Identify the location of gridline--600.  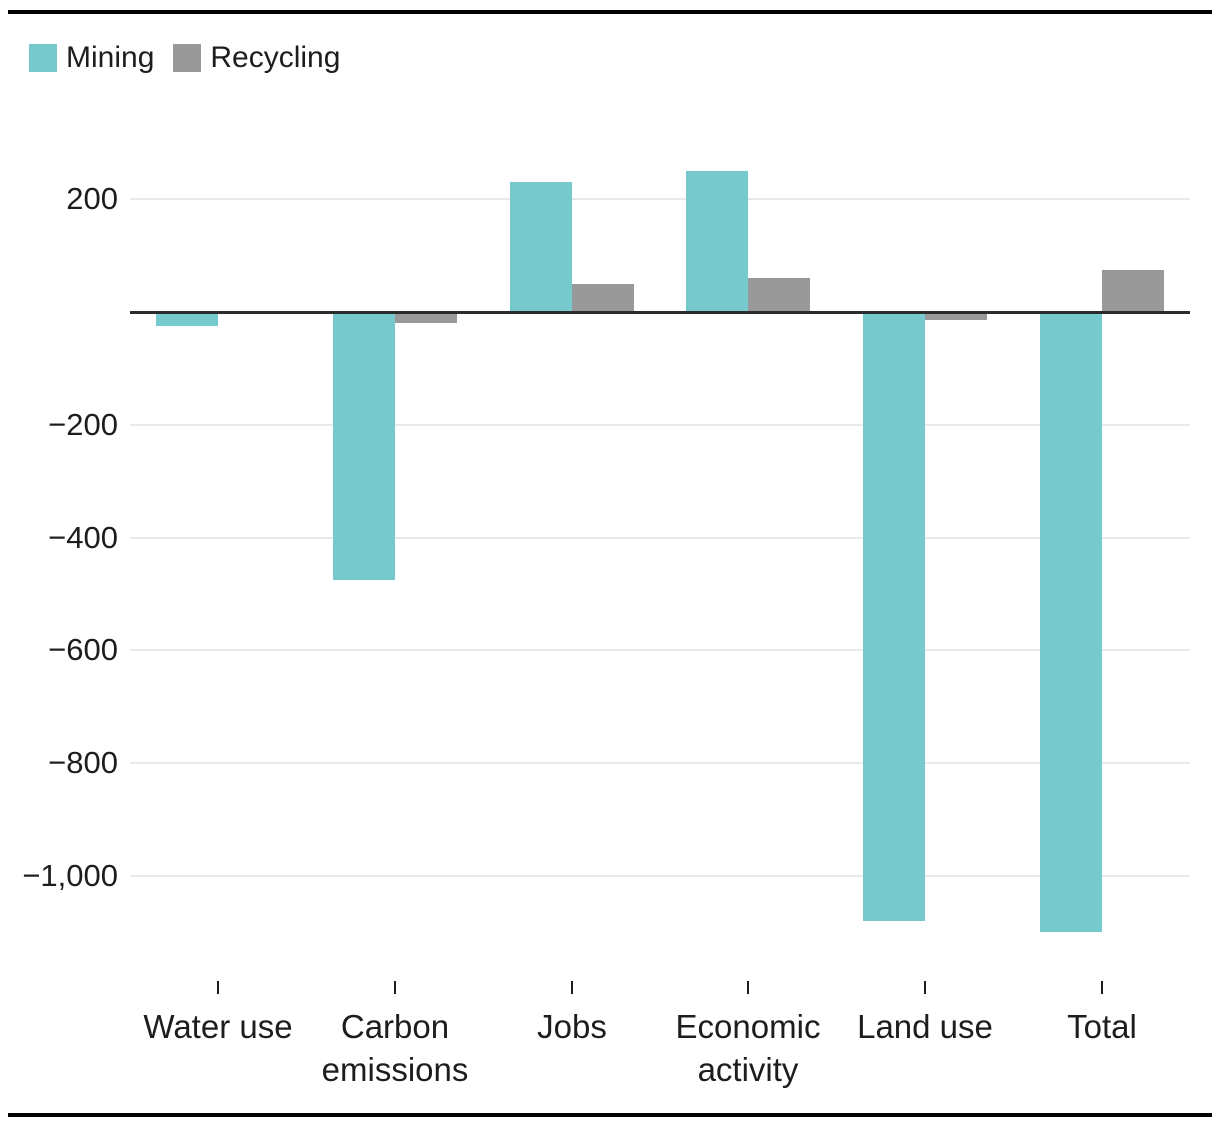
(660, 650).